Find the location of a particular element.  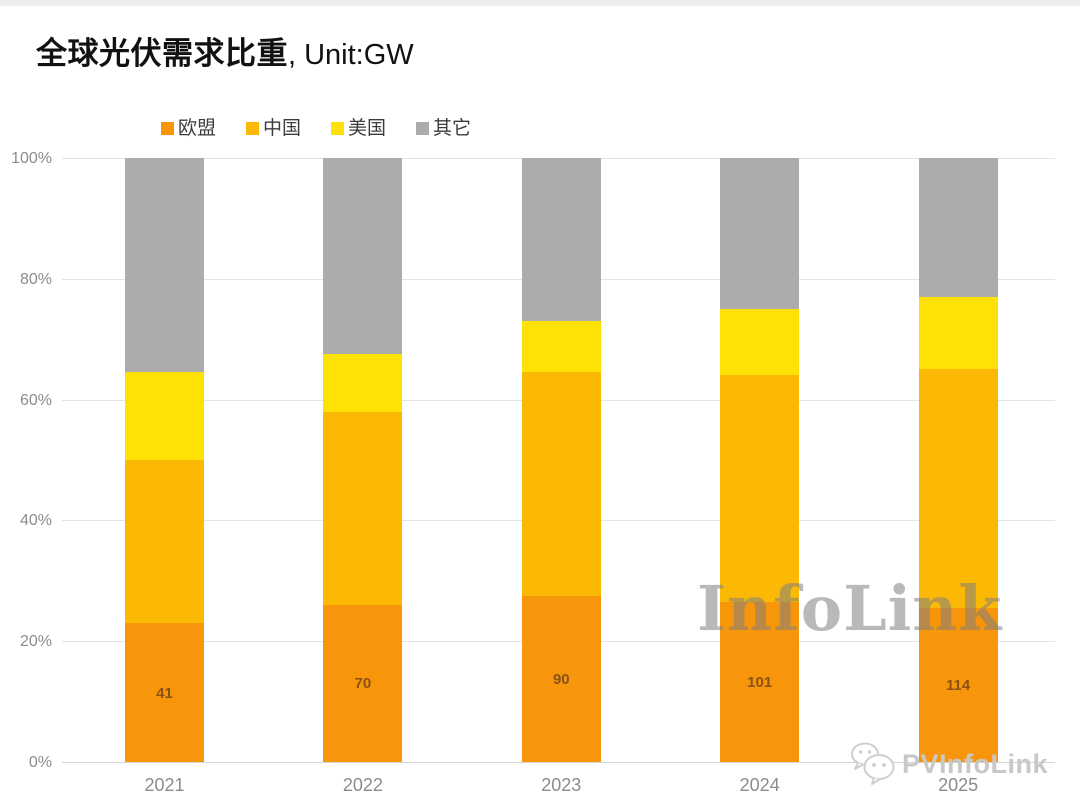

pvinfolink-logo: PVInfoLink is located at coordinates (948, 764).